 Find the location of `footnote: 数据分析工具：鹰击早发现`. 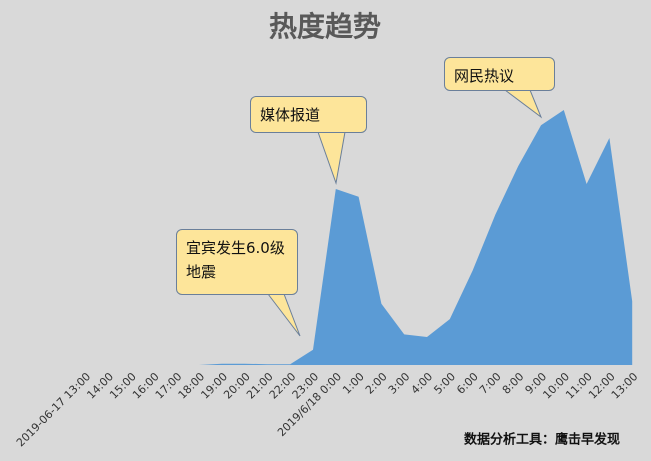

footnote: 数据分析工具：鹰击早发现 is located at coordinates (542, 440).